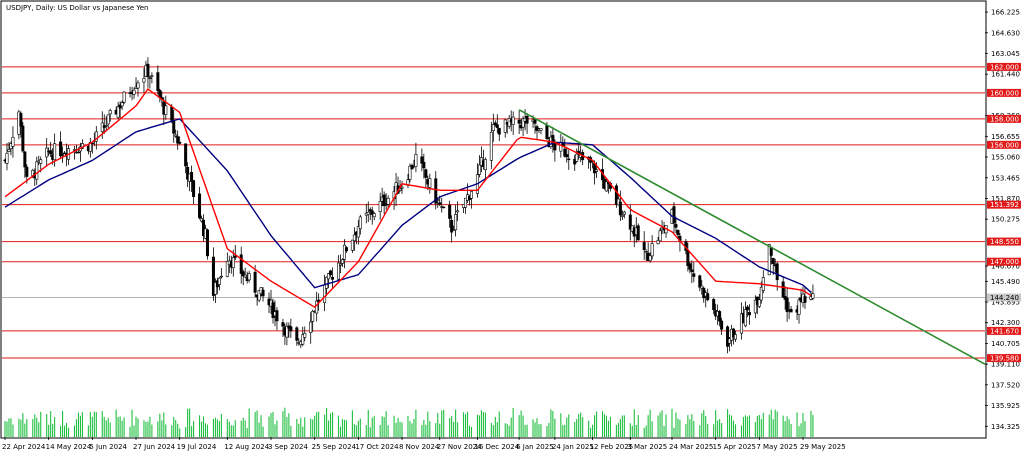 This screenshot has width=1024, height=457. I want to click on time-tick-label: 5 Jun 2024, so click(108, 447).